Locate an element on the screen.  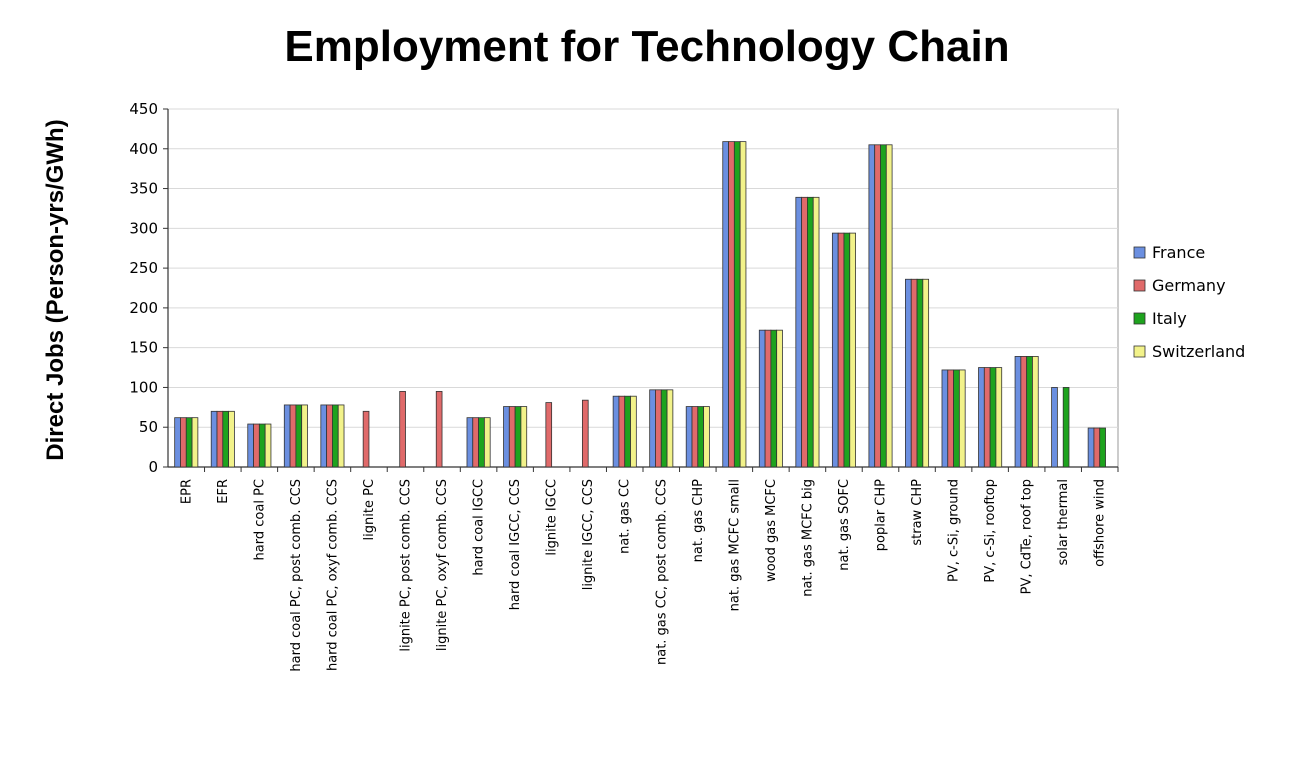
x-tick-label: nat. gas CHP is located at coordinates (698, 521).